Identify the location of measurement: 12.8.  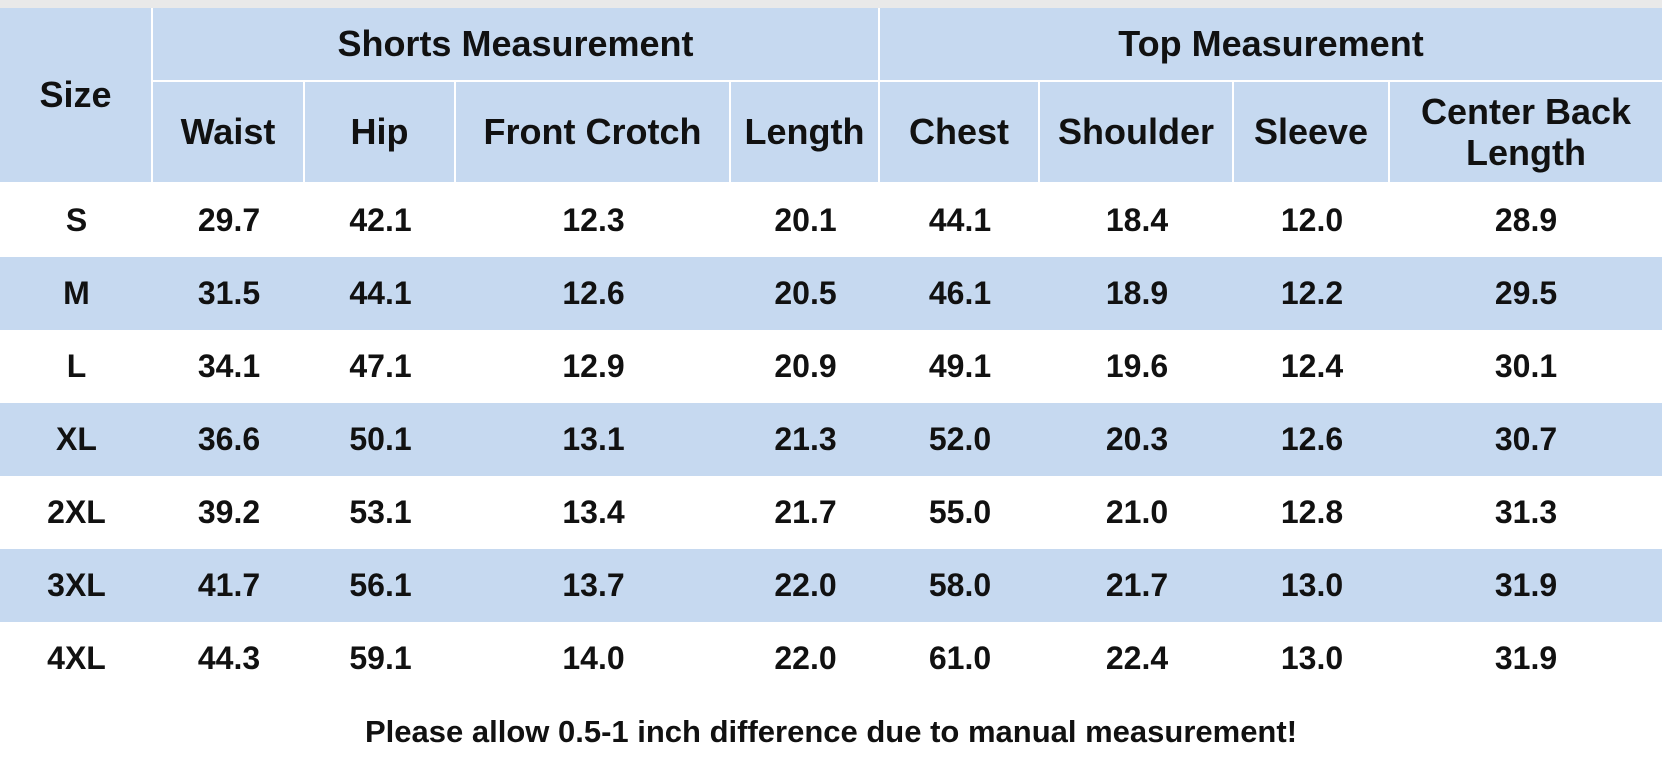
(1312, 512).